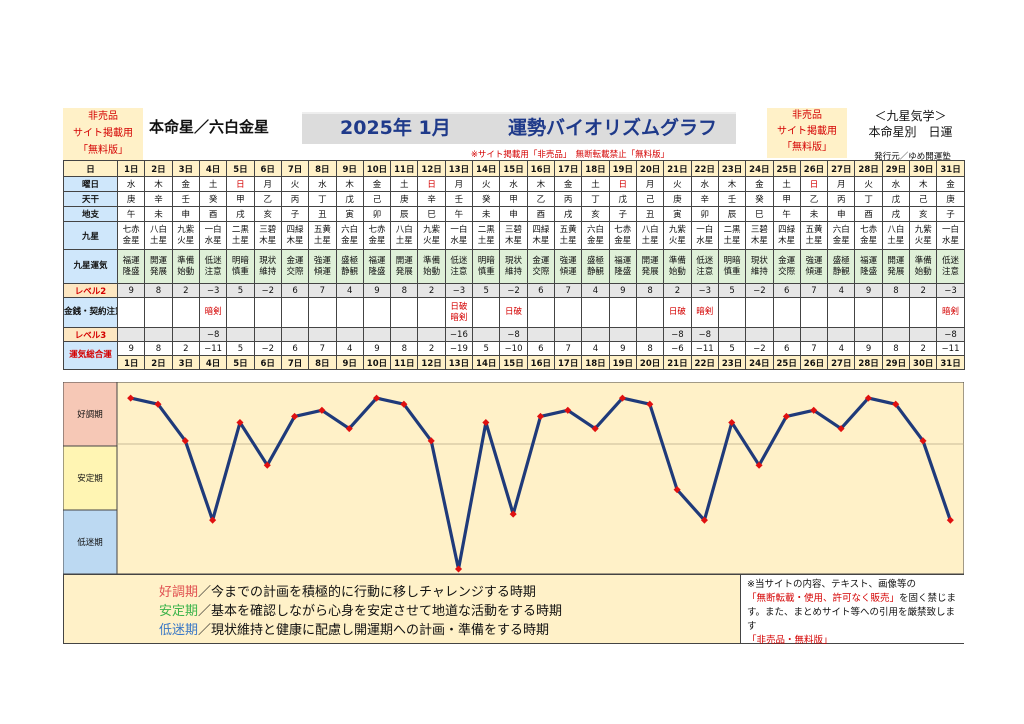 The image size is (1024, 724). Describe the element at coordinates (705, 229) in the screenshot. I see `cell-line: 一白` at that location.